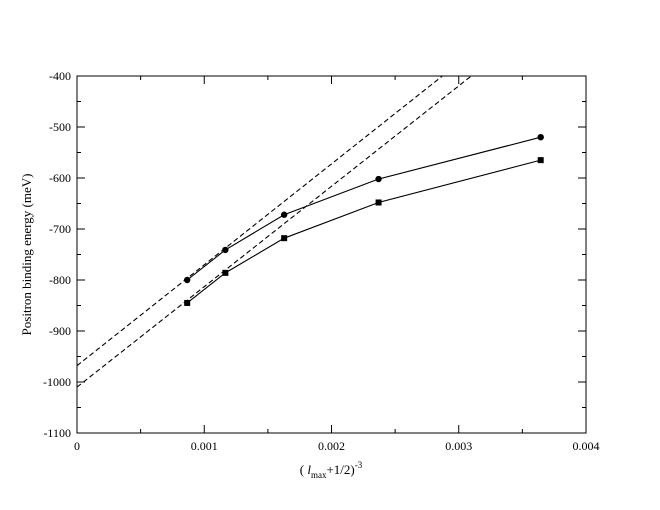 This screenshot has width=660, height=510. Describe the element at coordinates (331, 470) in the screenshot. I see `x-axis-title: ( lmax+1/2)-3` at that location.